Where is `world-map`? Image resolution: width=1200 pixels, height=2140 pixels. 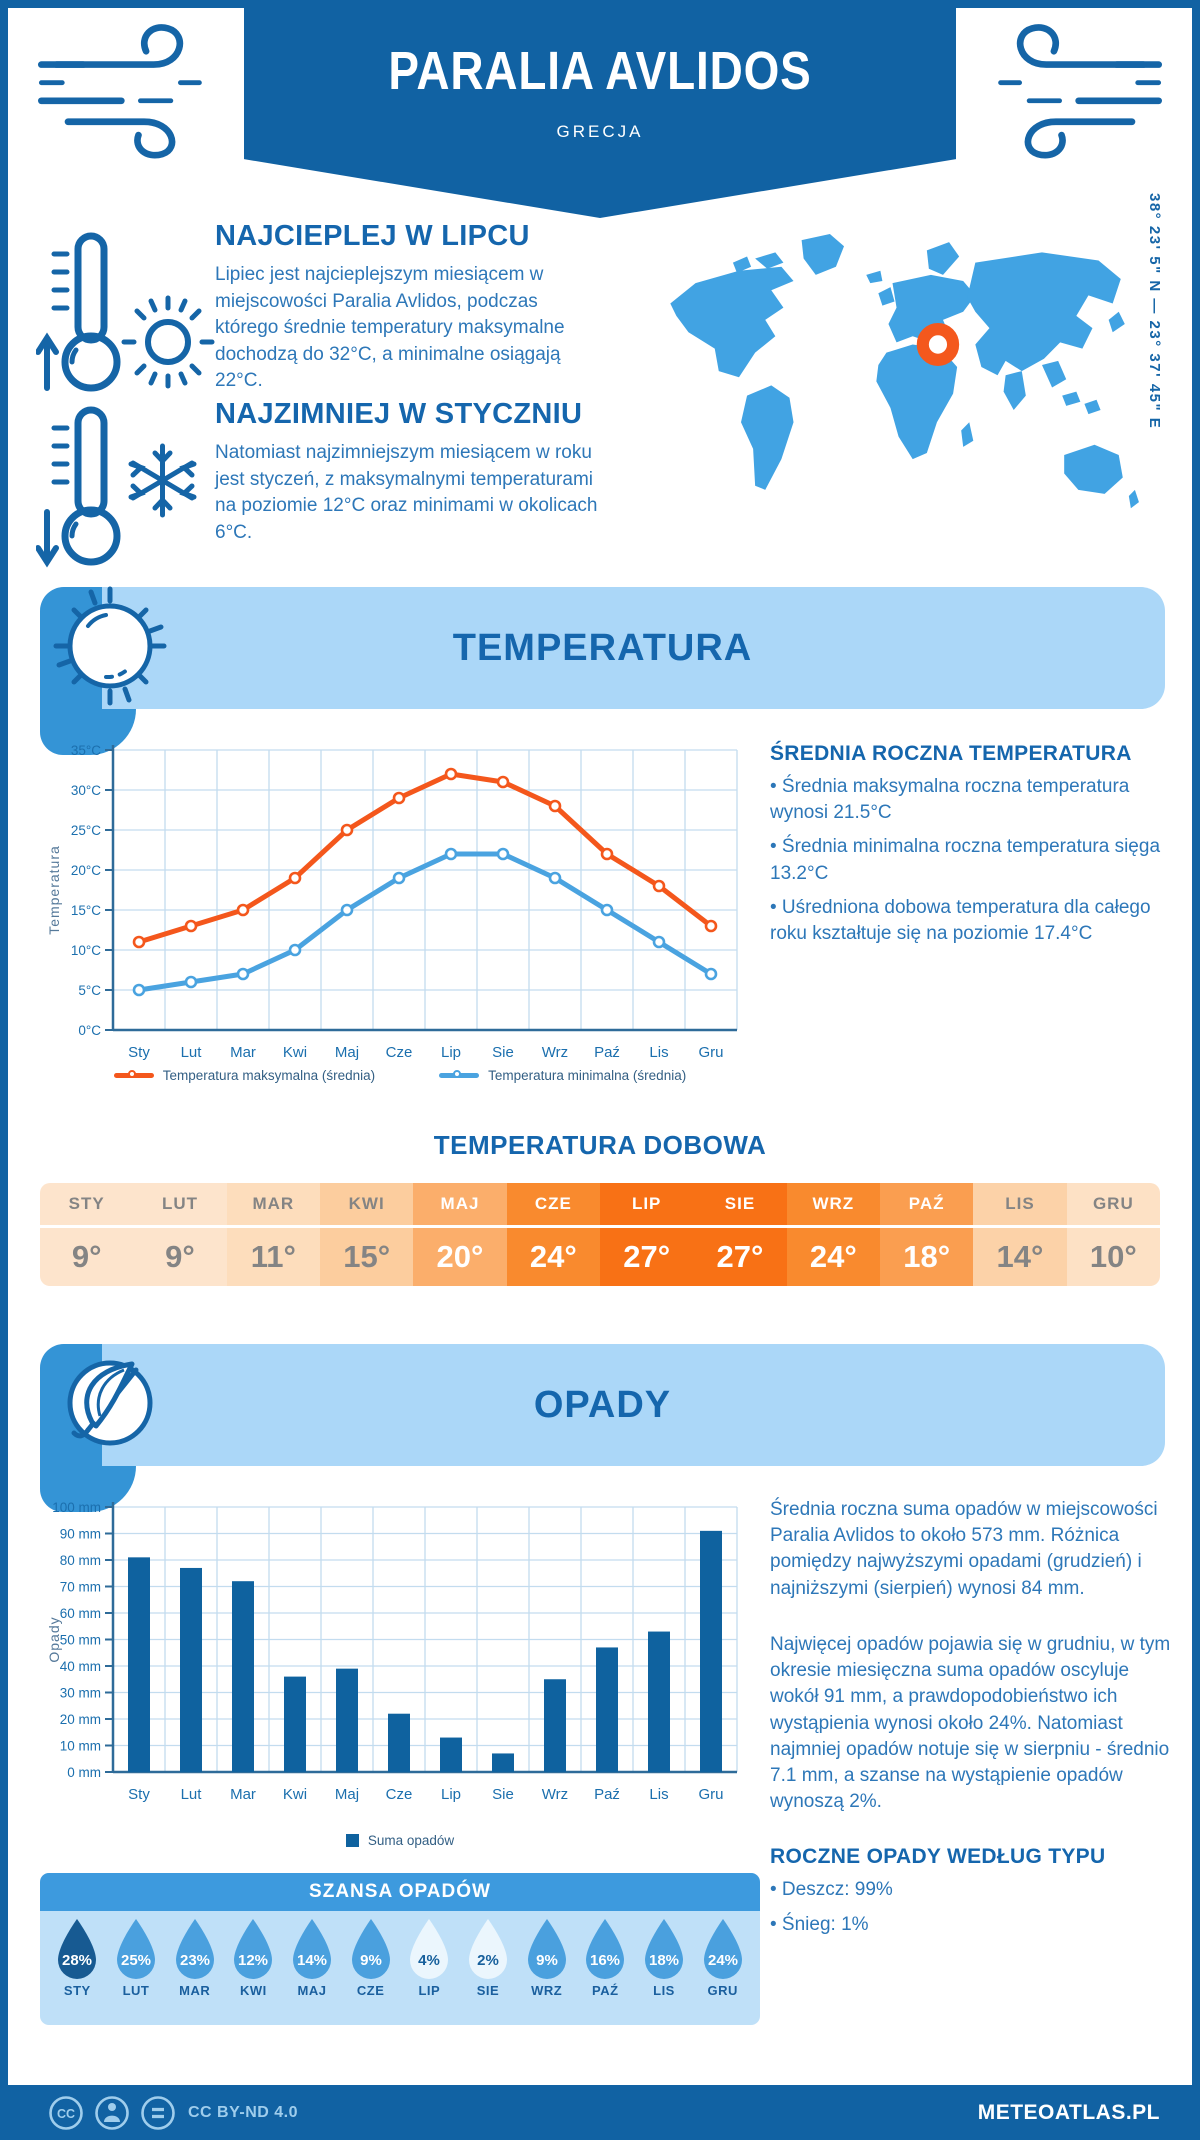
world-map is located at coordinates (904, 371).